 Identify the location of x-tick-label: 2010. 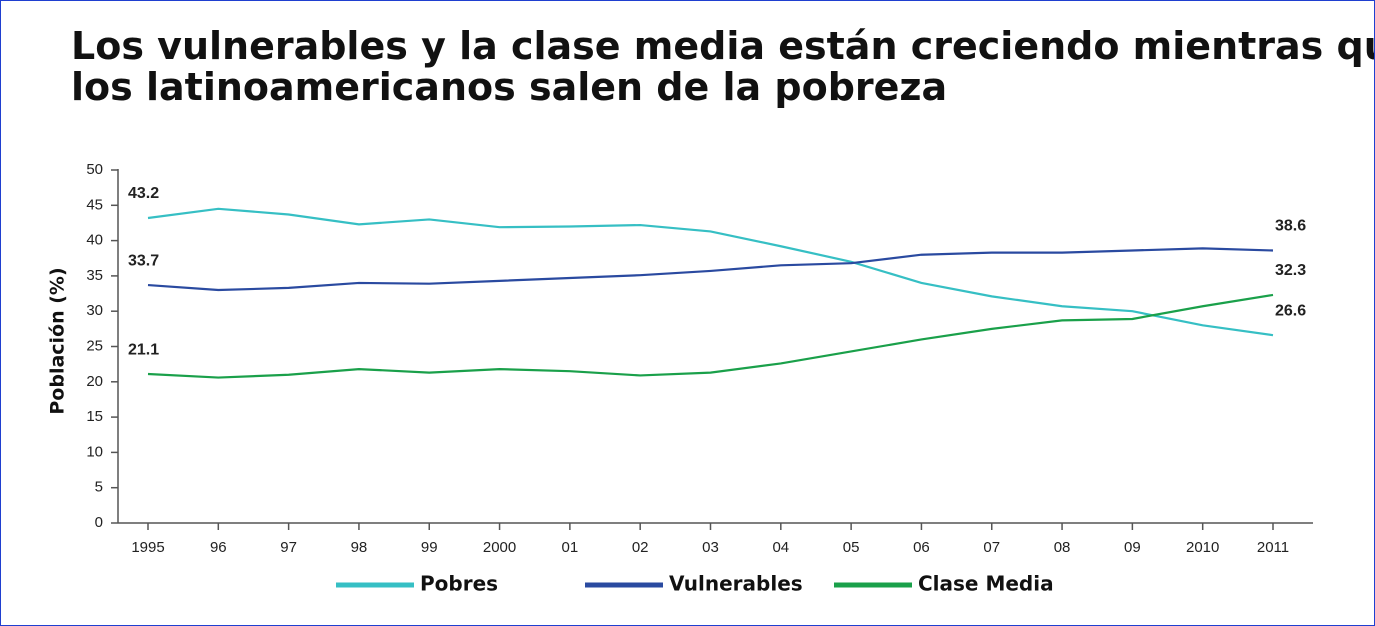
(1202, 547).